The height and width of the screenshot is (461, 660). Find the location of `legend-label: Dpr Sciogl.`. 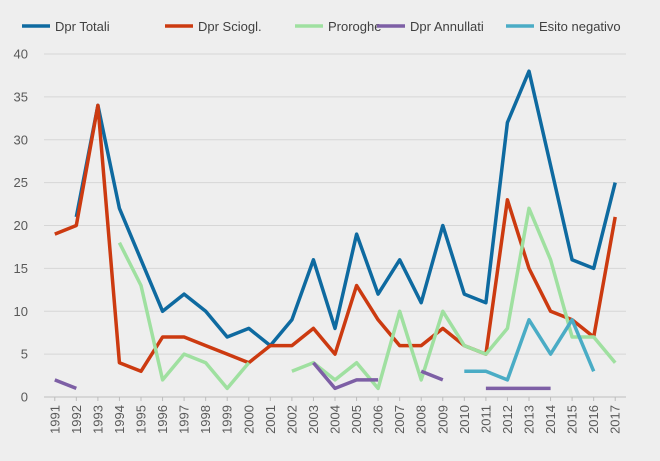

legend-label: Dpr Sciogl. is located at coordinates (230, 26).